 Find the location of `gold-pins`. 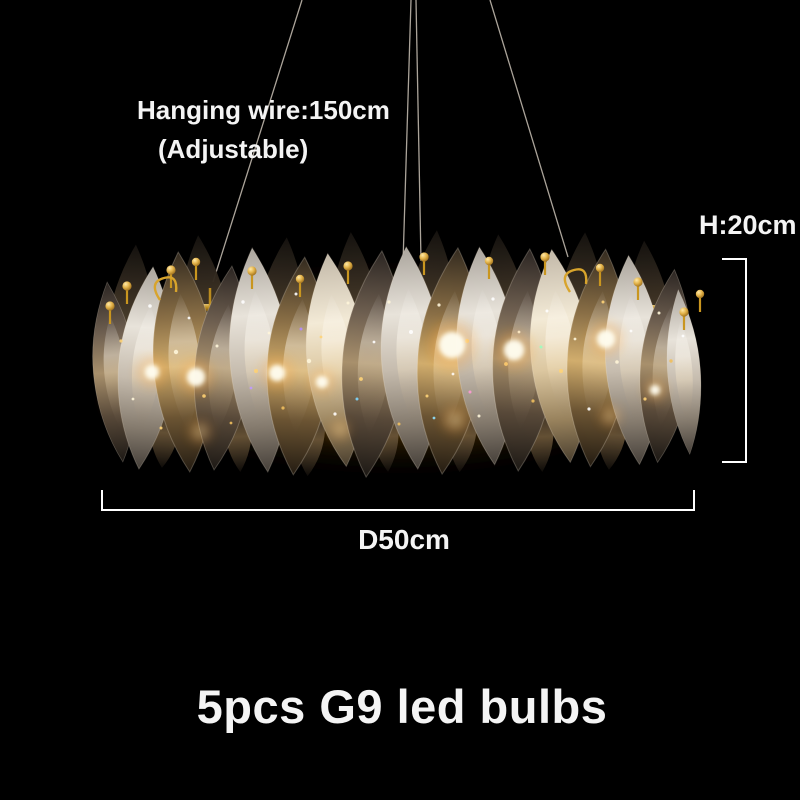

gold-pins is located at coordinates (405, 291).